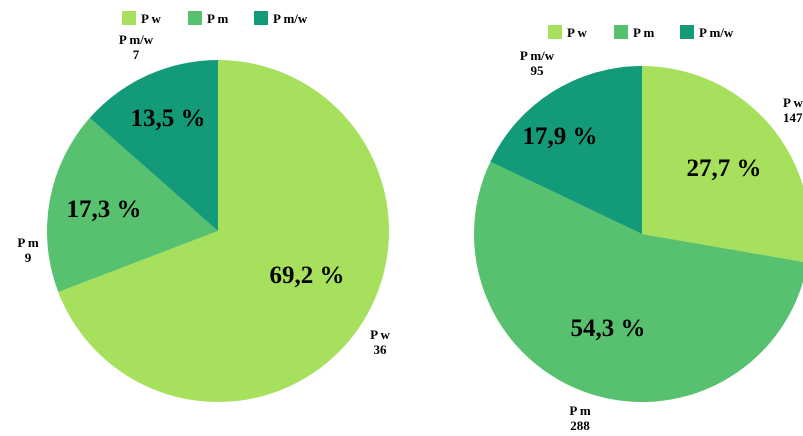 The image size is (803, 436). Describe the element at coordinates (307, 275) in the screenshot. I see `percent-label-p-w: 69,2 %` at that location.